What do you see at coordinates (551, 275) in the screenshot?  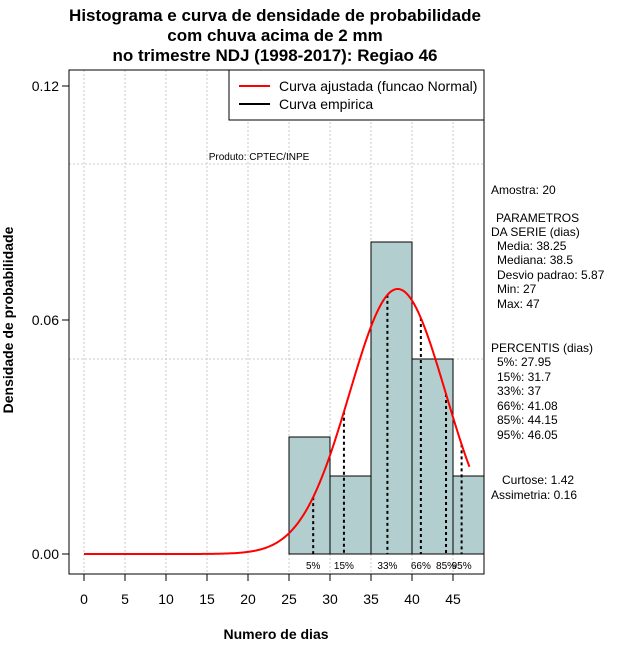 I see `stat-sd: Desvio padrao: 5.87` at bounding box center [551, 275].